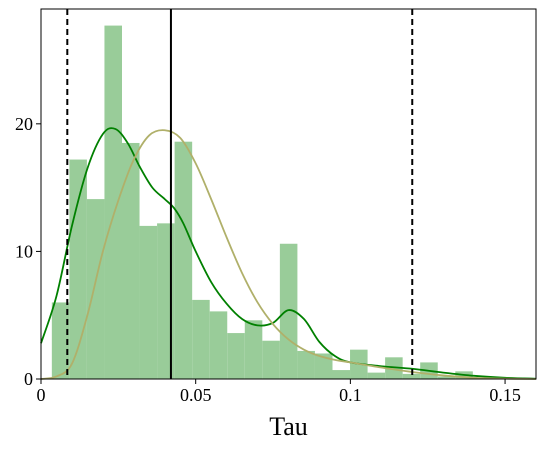  I want to click on y-tick-label: 10, so click(24, 251).